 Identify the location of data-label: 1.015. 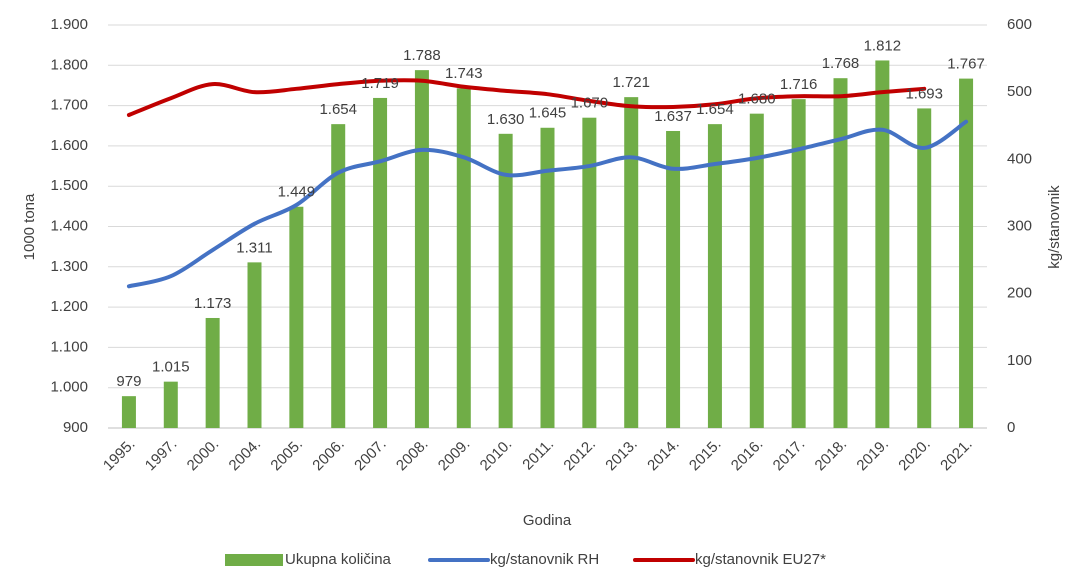
(171, 367).